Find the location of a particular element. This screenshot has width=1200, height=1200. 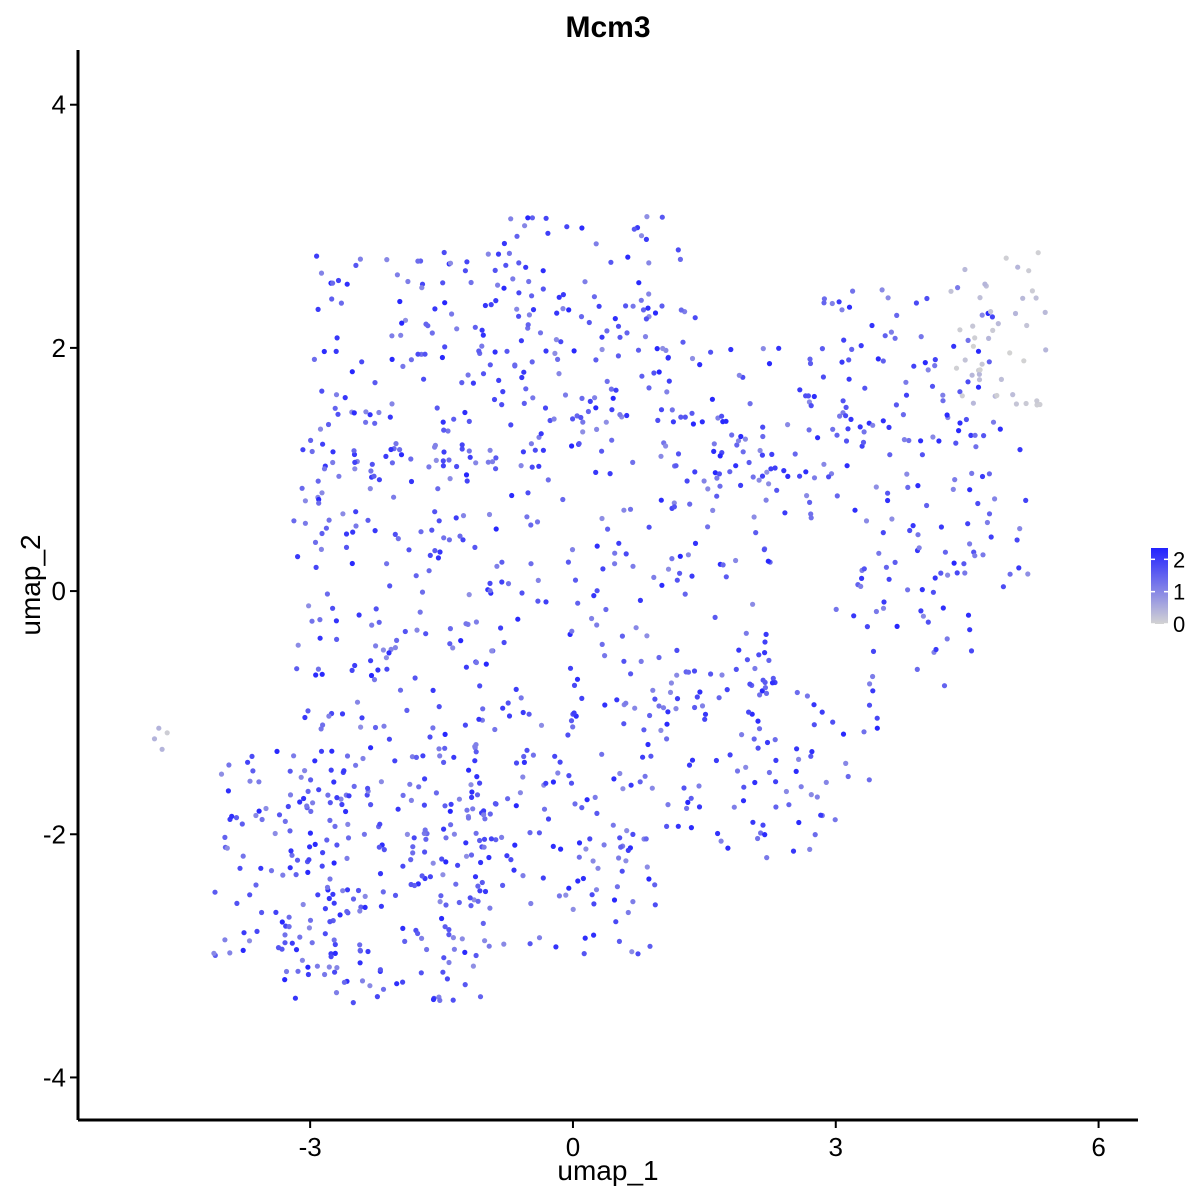

legend-tick-label: 1 is located at coordinates (1179, 592).